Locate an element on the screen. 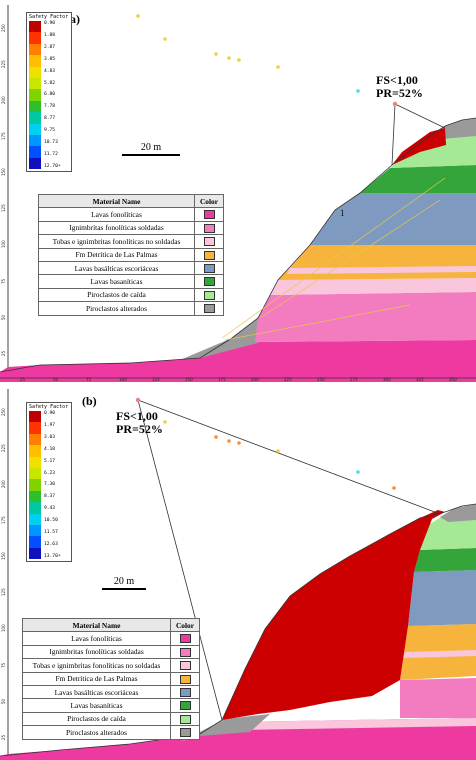 The width and height of the screenshot is (476, 760). scale-value: 8.37 is located at coordinates (50, 497).